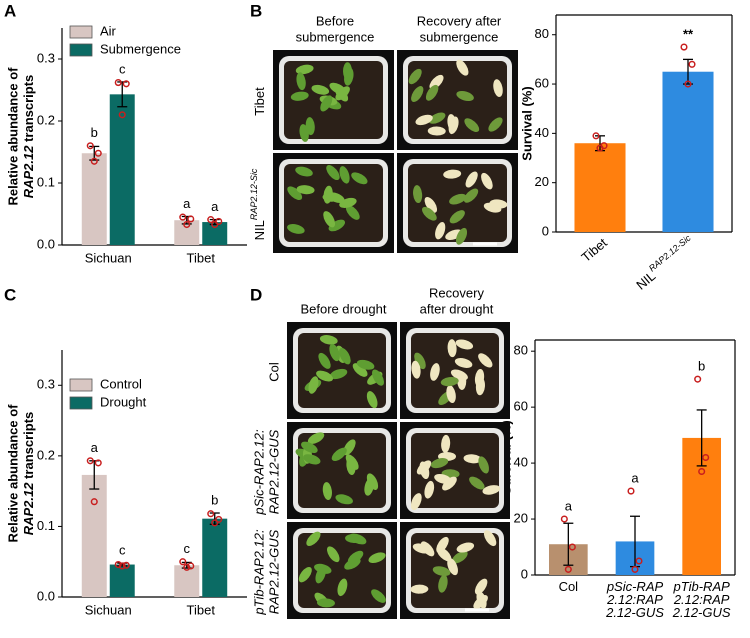  Describe the element at coordinates (701, 599) in the screenshot. I see `x-tick-label-line: 2.12:RAP` at that location.